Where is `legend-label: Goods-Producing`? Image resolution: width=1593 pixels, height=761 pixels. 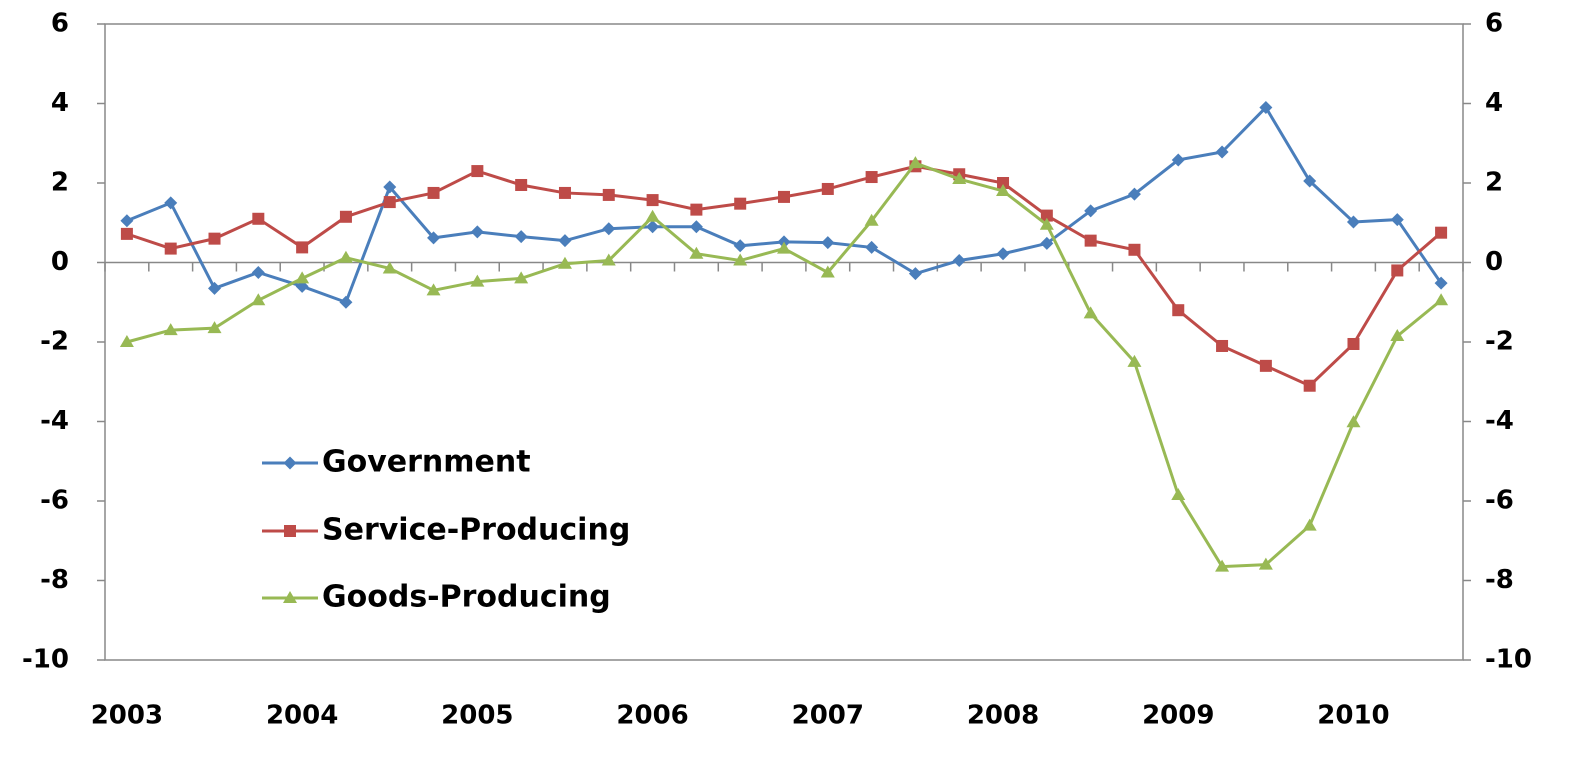 legend-label: Goods-Producing is located at coordinates (466, 597).